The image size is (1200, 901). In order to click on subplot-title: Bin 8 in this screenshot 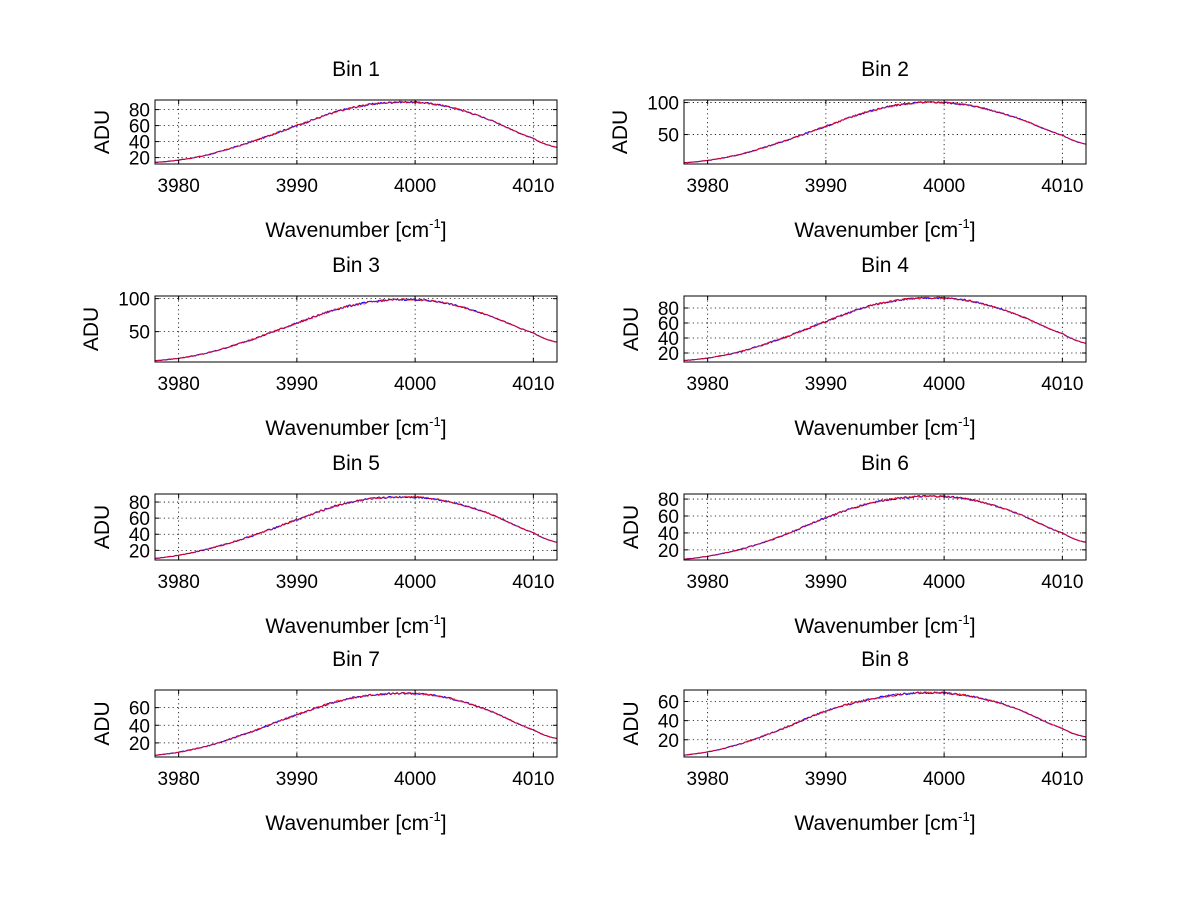, I will do `click(885, 659)`.